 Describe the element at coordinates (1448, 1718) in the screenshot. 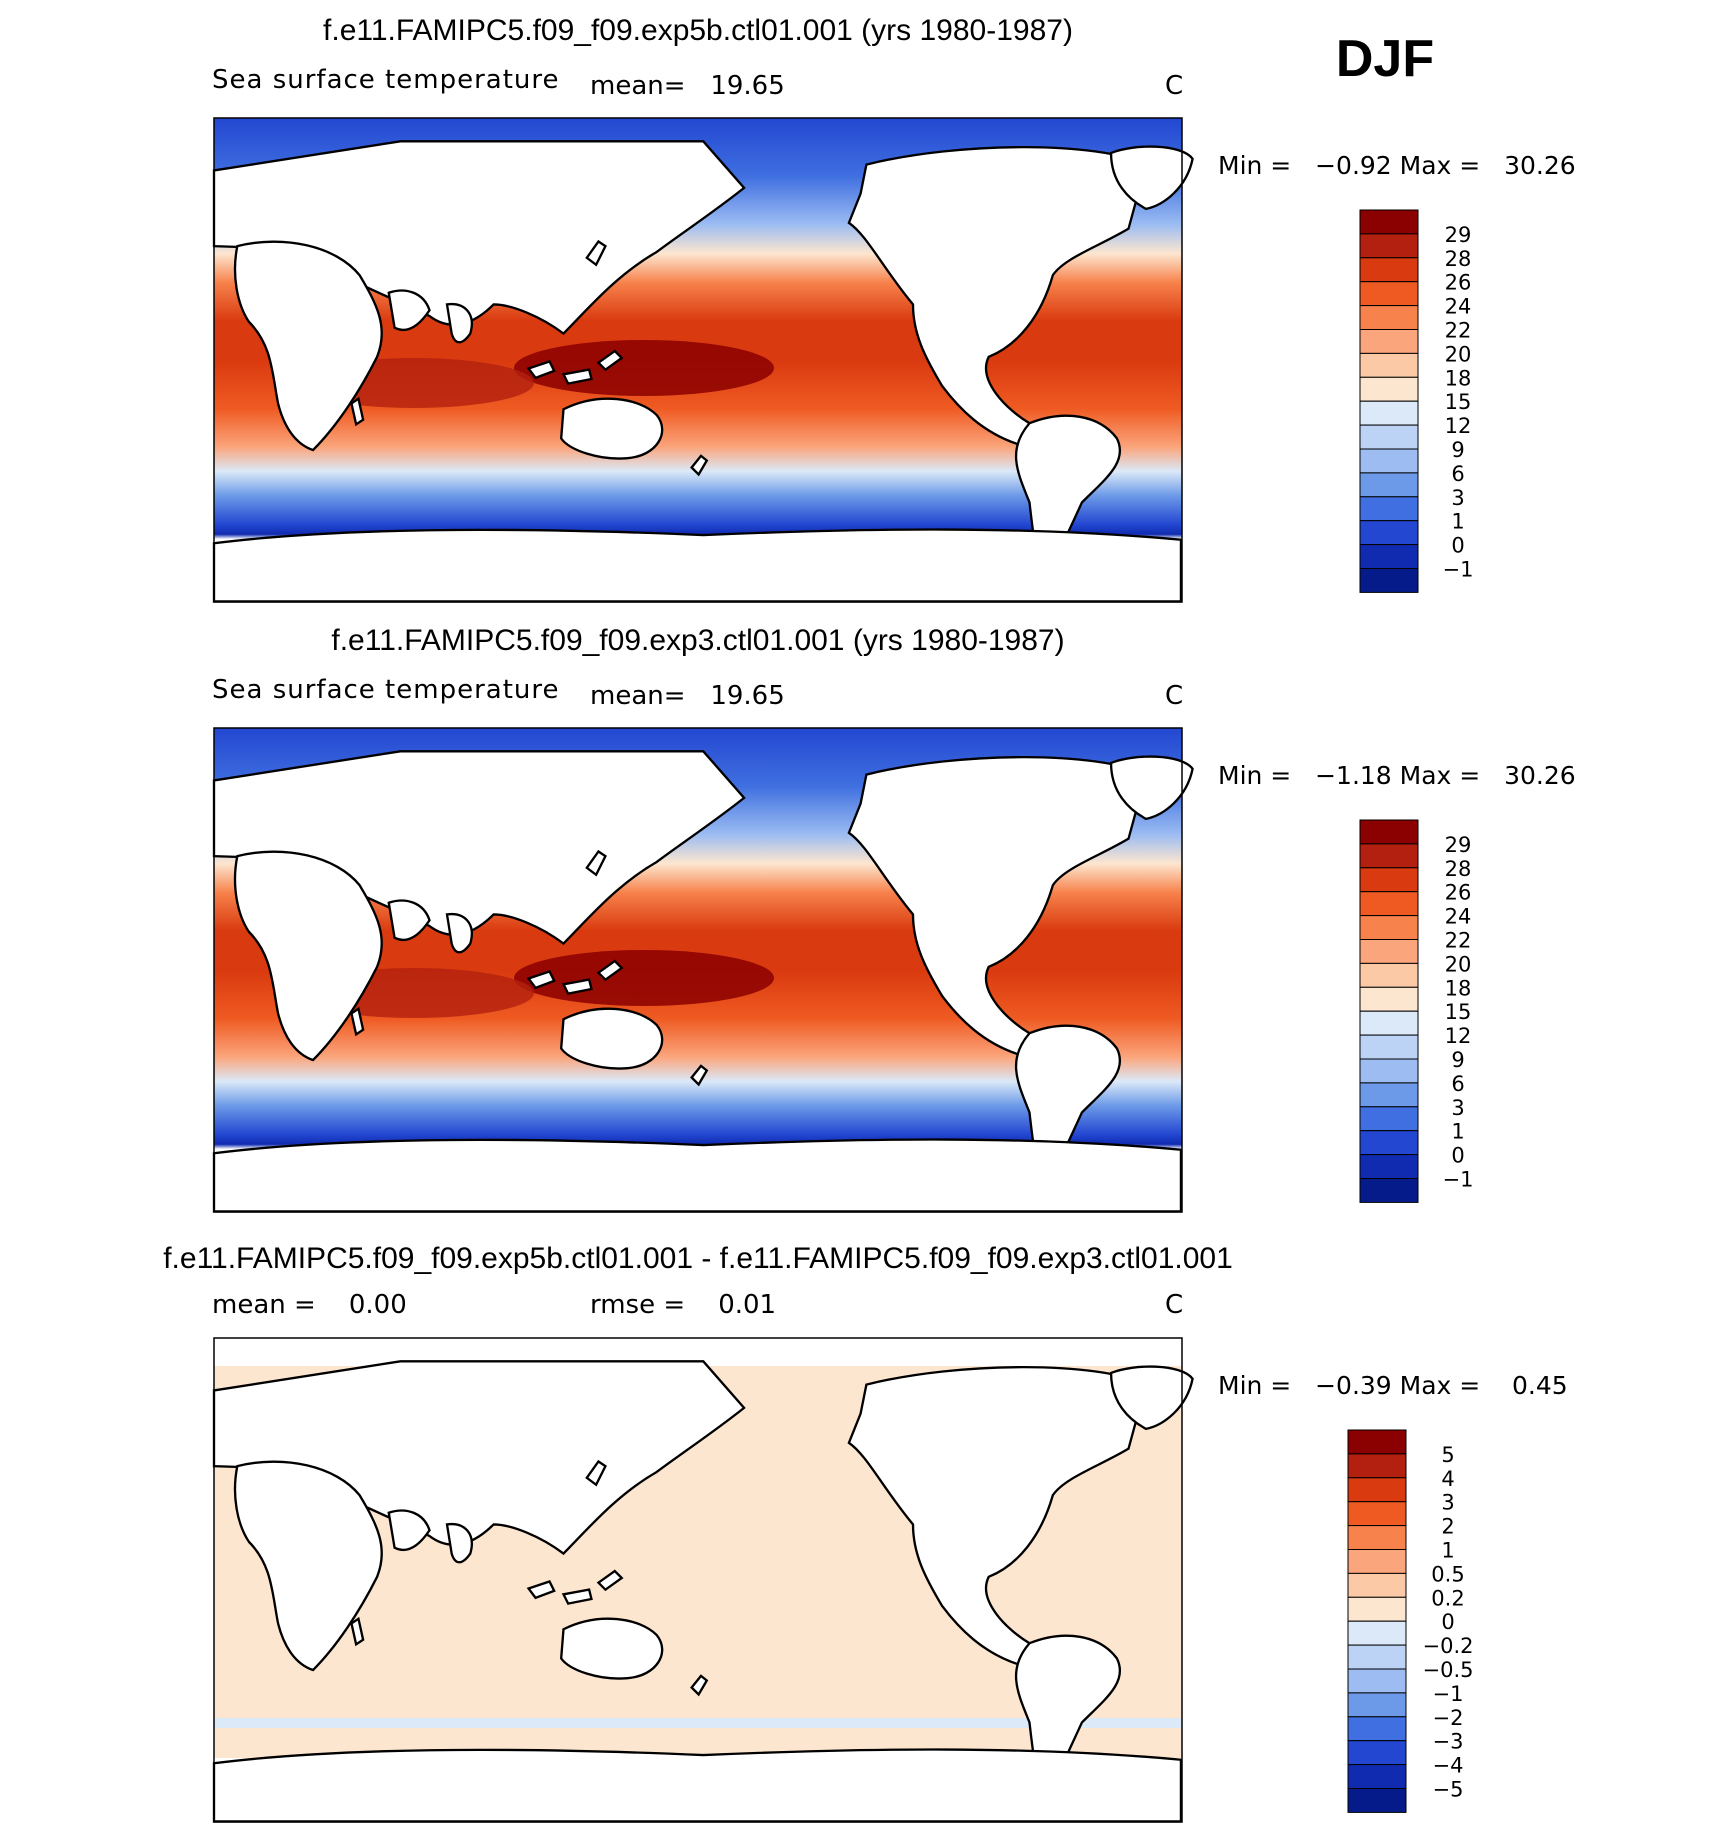

I see `colorbar-tick-label: −2` at that location.